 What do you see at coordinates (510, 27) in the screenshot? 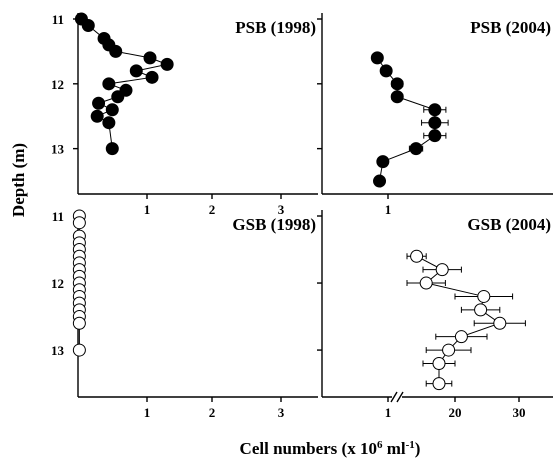
I see `panel-title: PSB (2004)` at bounding box center [510, 27].